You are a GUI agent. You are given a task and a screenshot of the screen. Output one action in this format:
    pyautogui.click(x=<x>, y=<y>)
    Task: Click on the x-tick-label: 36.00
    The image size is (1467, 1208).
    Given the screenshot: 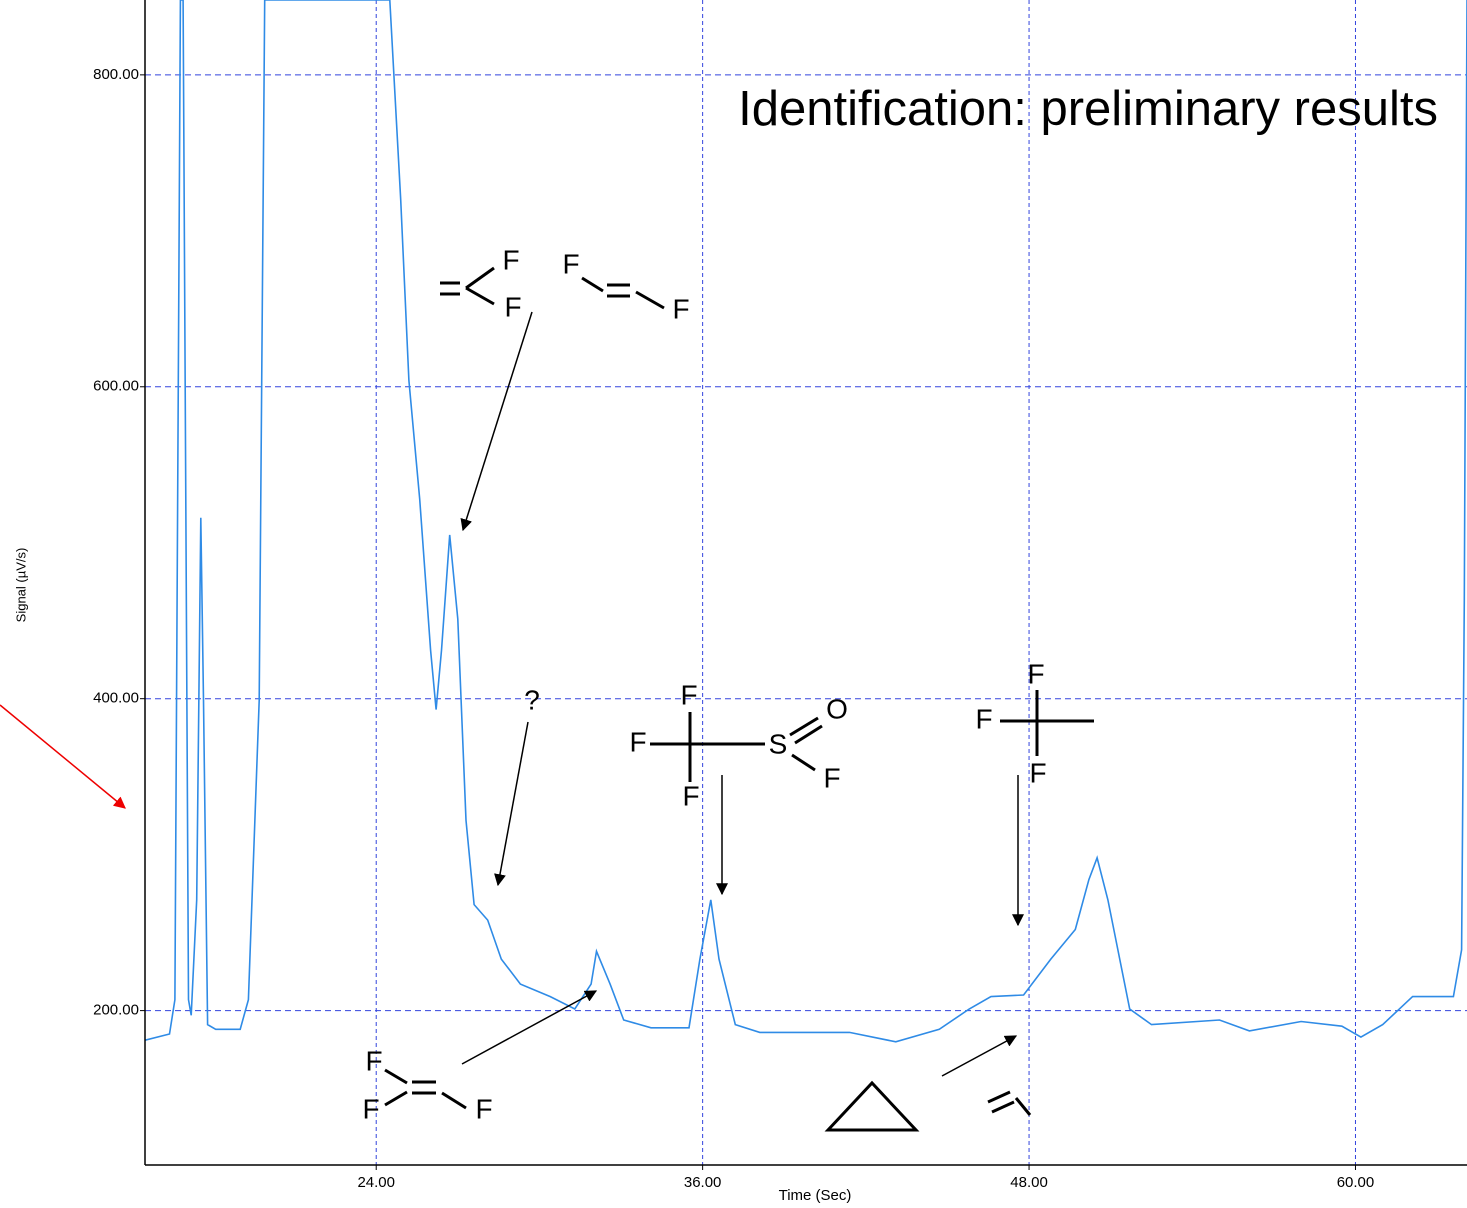 What is the action you would take?
    pyautogui.click(x=703, y=1182)
    